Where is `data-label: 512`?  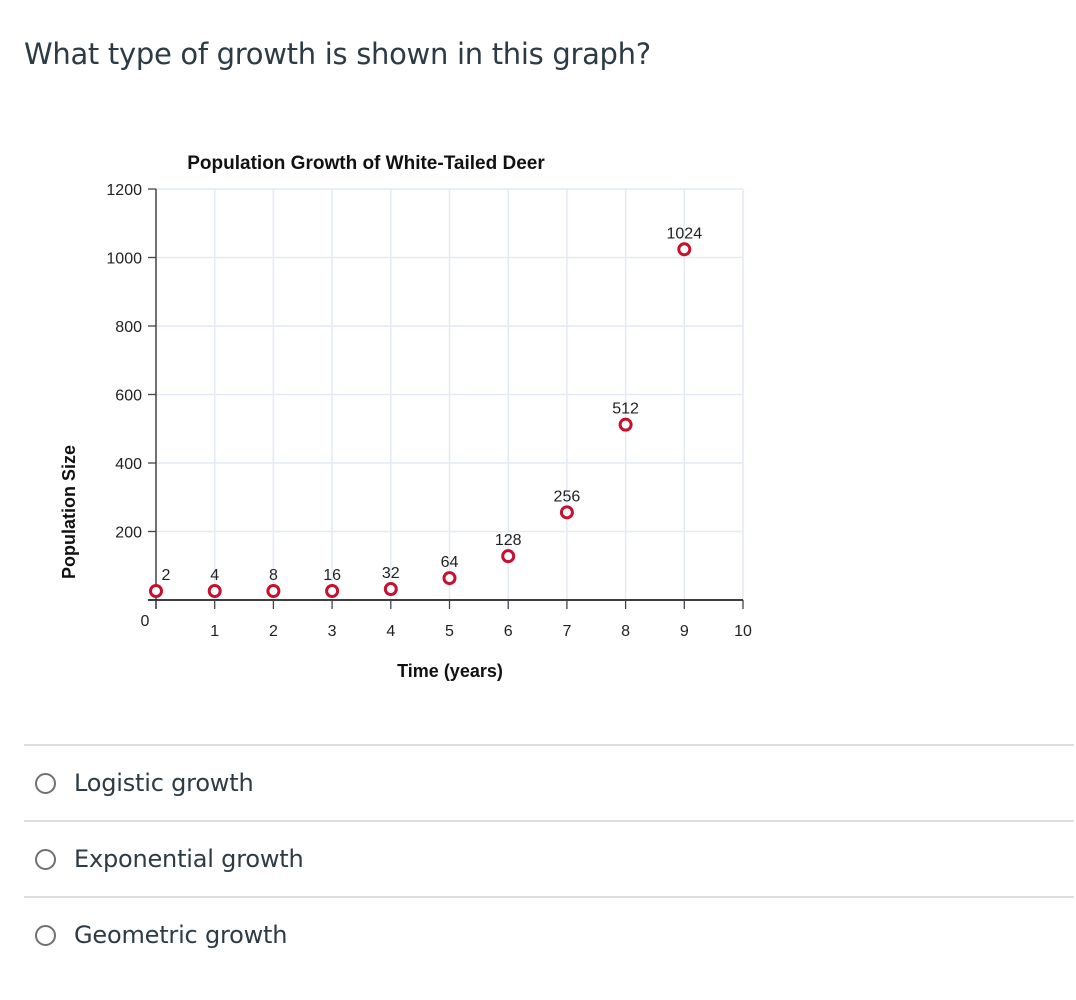 data-label: 512 is located at coordinates (625, 409).